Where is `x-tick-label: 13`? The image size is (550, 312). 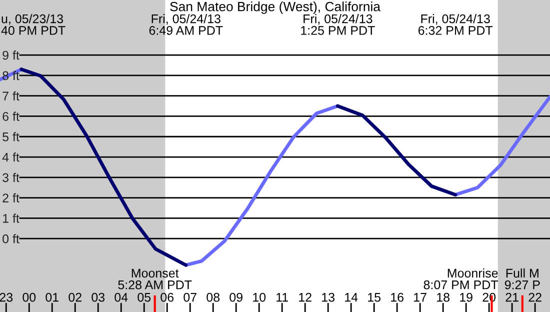 x-tick-label: 13 is located at coordinates (328, 297).